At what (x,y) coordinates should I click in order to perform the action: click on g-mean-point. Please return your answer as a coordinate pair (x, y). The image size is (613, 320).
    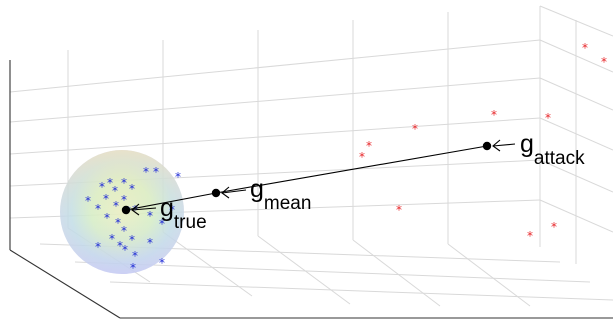
    Looking at the image, I should click on (216, 193).